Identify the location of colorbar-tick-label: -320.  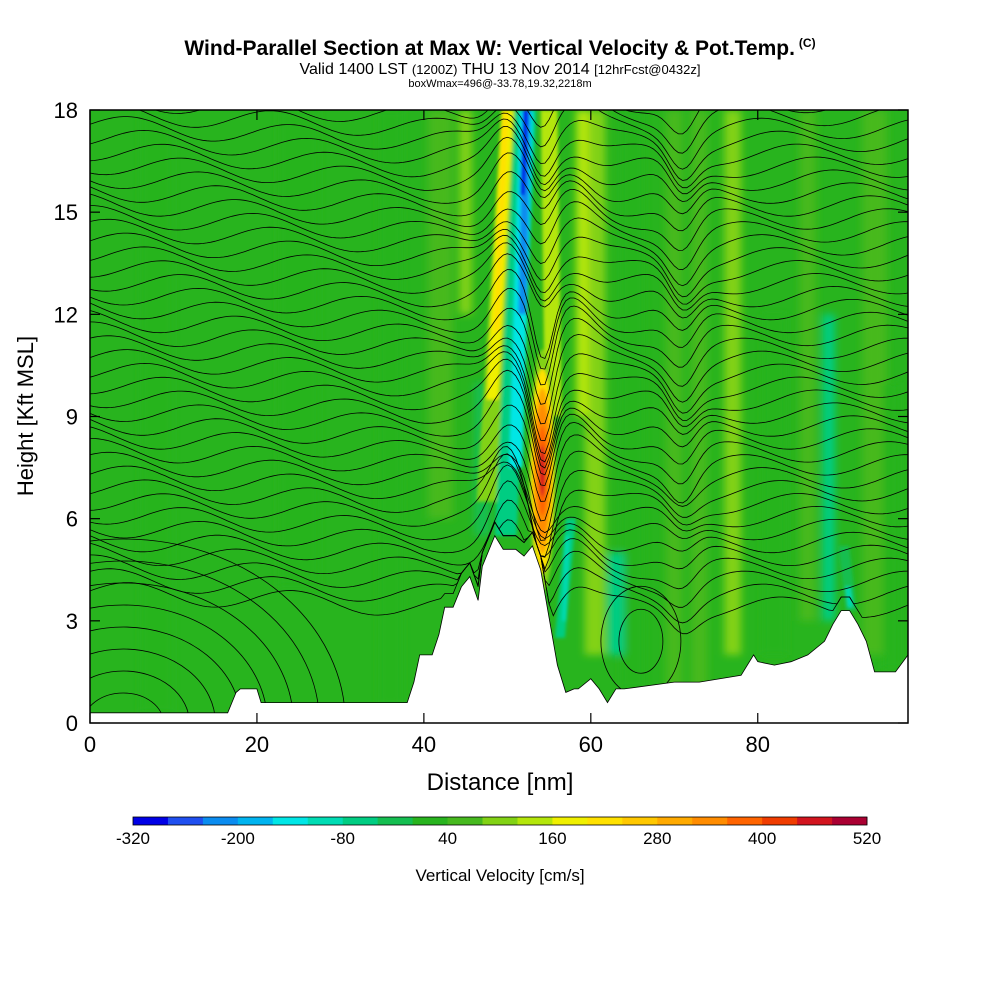
(133, 838).